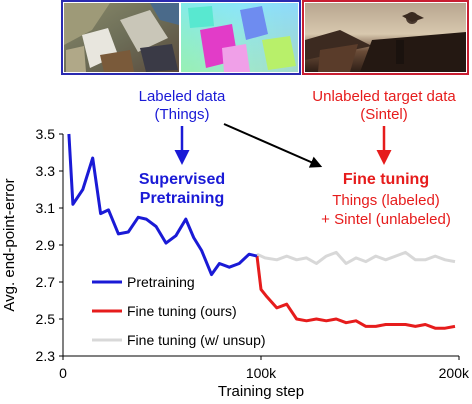 The image size is (472, 404). I want to click on labeled-data-label-line1: Labeled data, so click(182, 96).